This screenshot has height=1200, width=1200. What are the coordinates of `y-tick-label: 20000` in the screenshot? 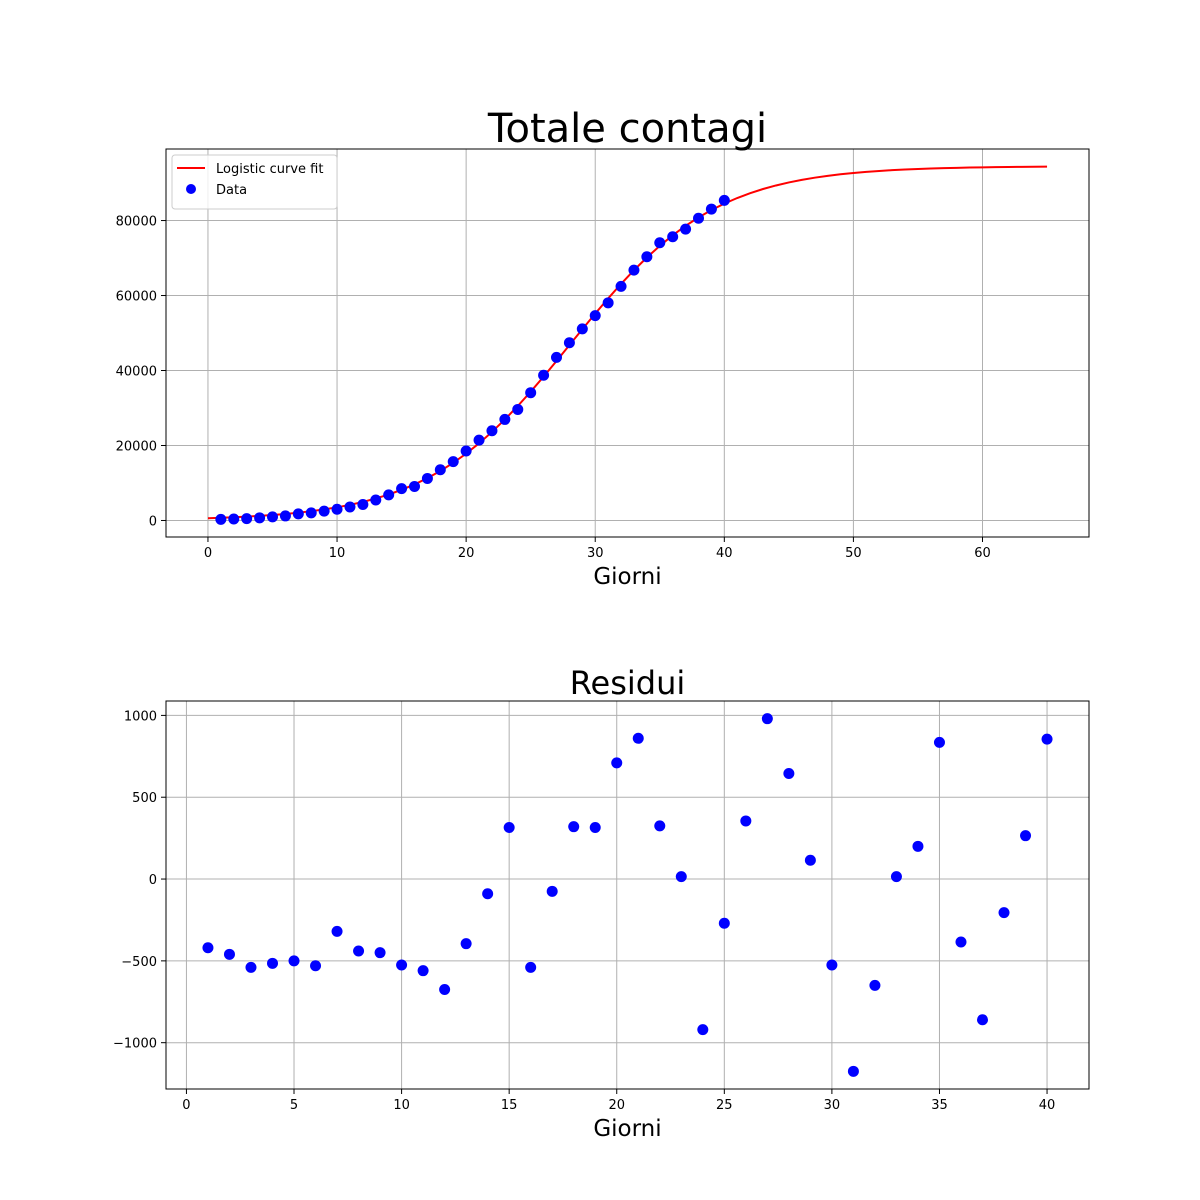 It's located at (136, 446).